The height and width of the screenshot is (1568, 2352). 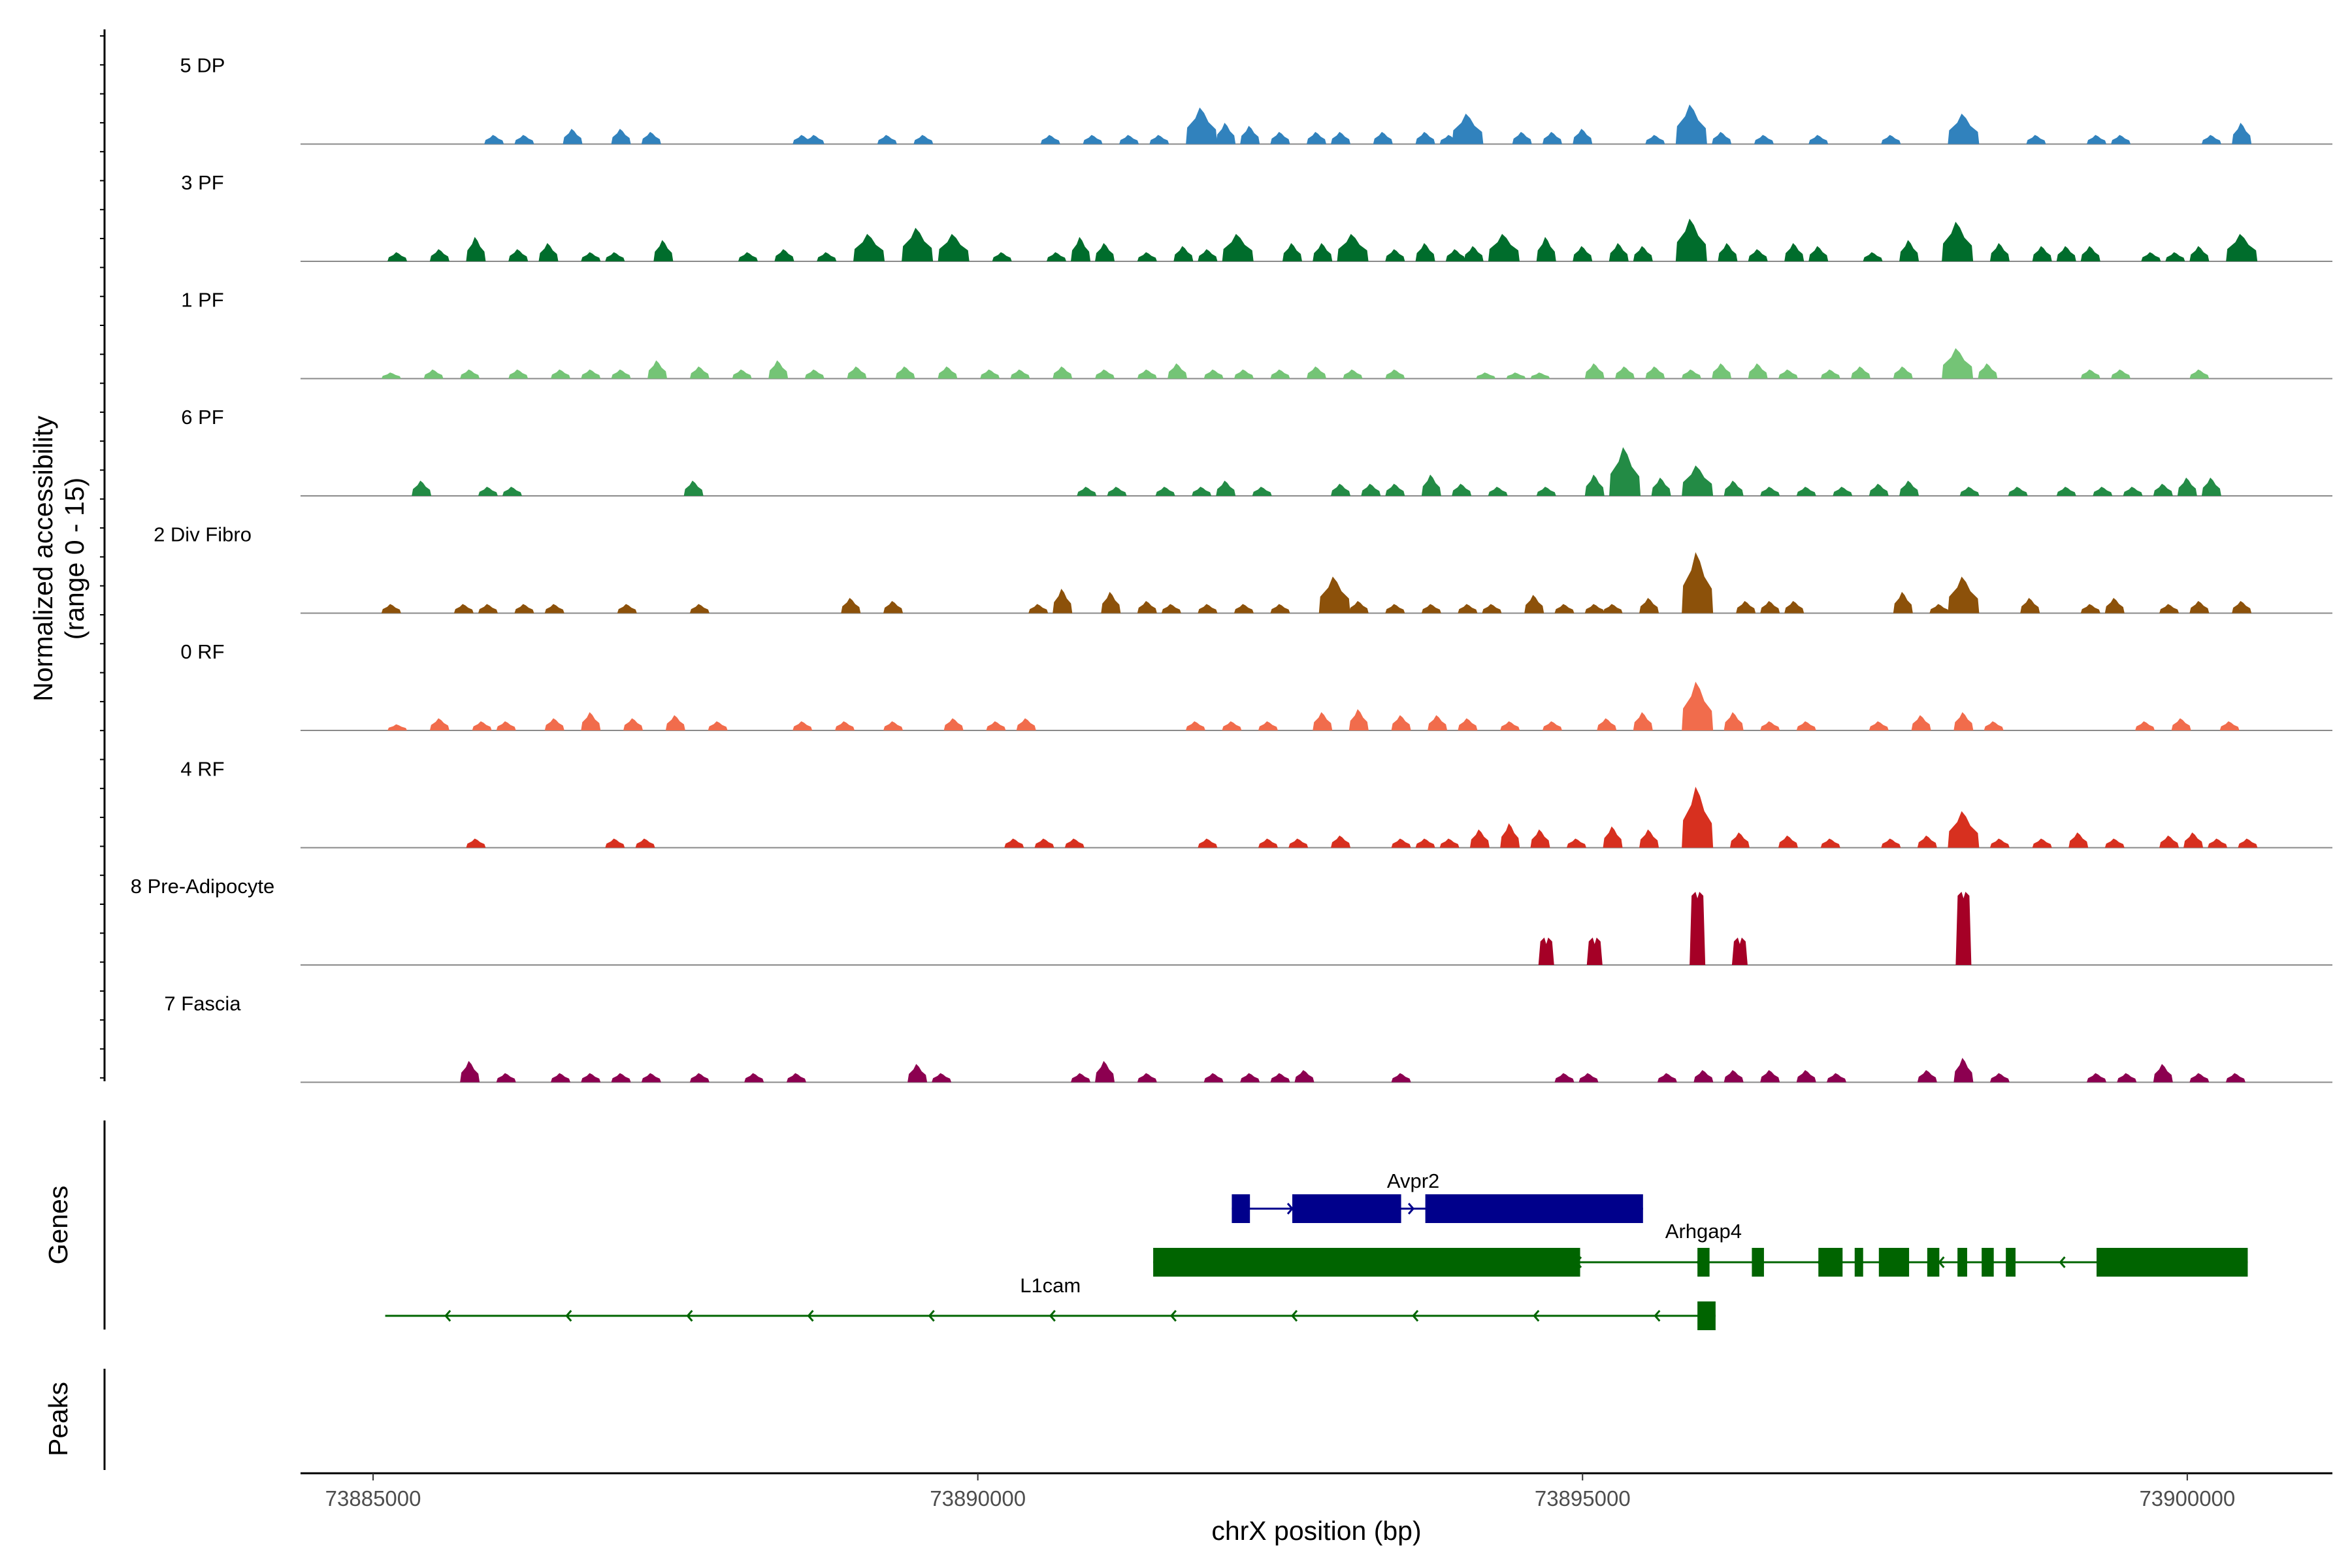 I want to click on track-label: 4 RF, so click(x=202, y=769).